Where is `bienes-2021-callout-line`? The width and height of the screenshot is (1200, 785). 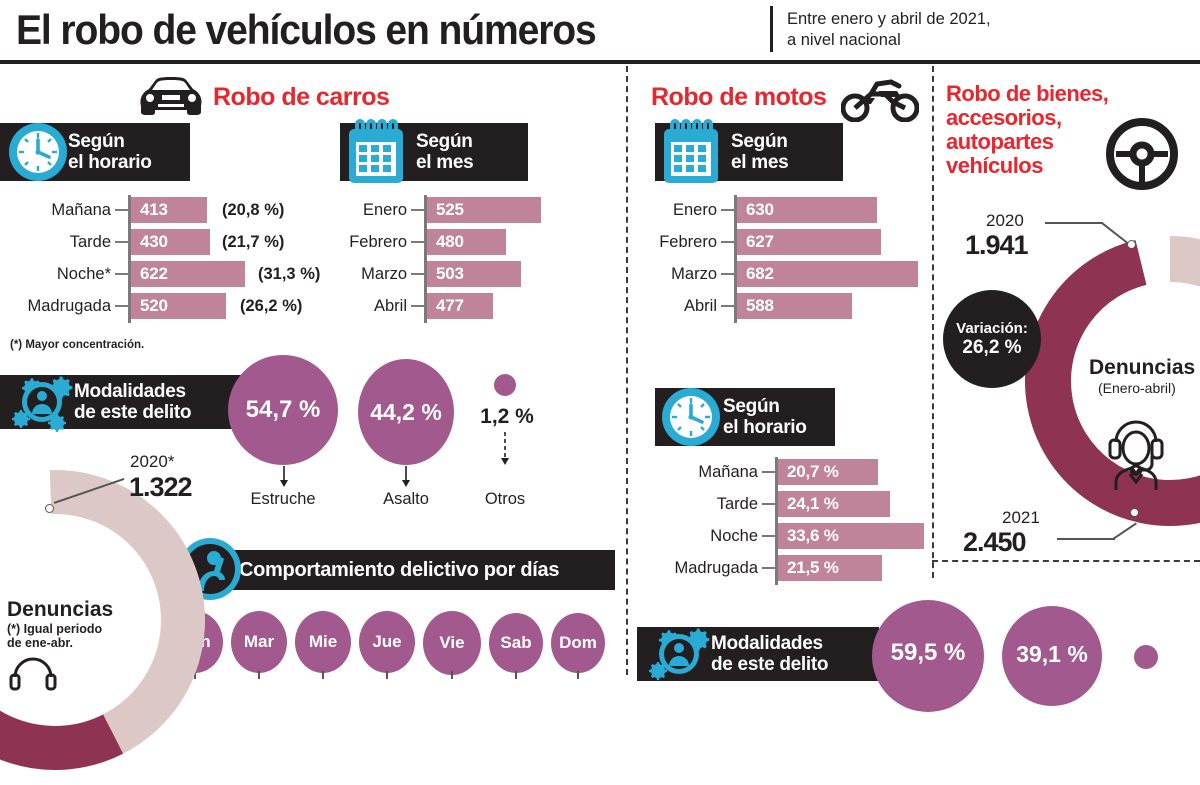 bienes-2021-callout-line is located at coordinates (1086, 539).